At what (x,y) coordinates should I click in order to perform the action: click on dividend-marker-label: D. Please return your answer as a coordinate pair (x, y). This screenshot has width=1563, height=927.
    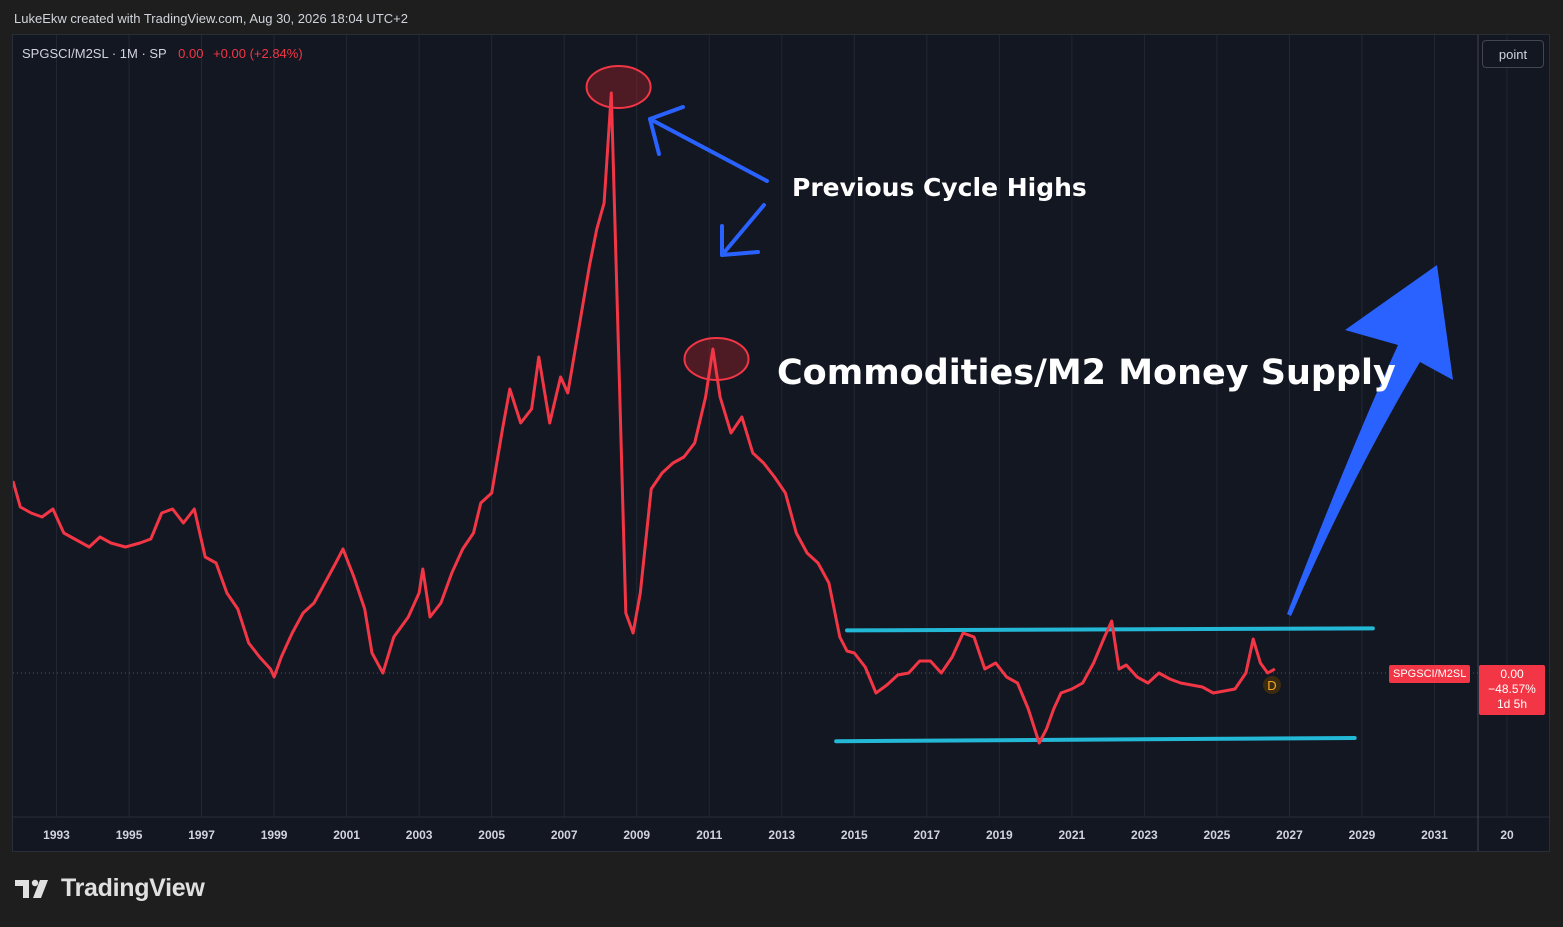
    Looking at the image, I should click on (1271, 685).